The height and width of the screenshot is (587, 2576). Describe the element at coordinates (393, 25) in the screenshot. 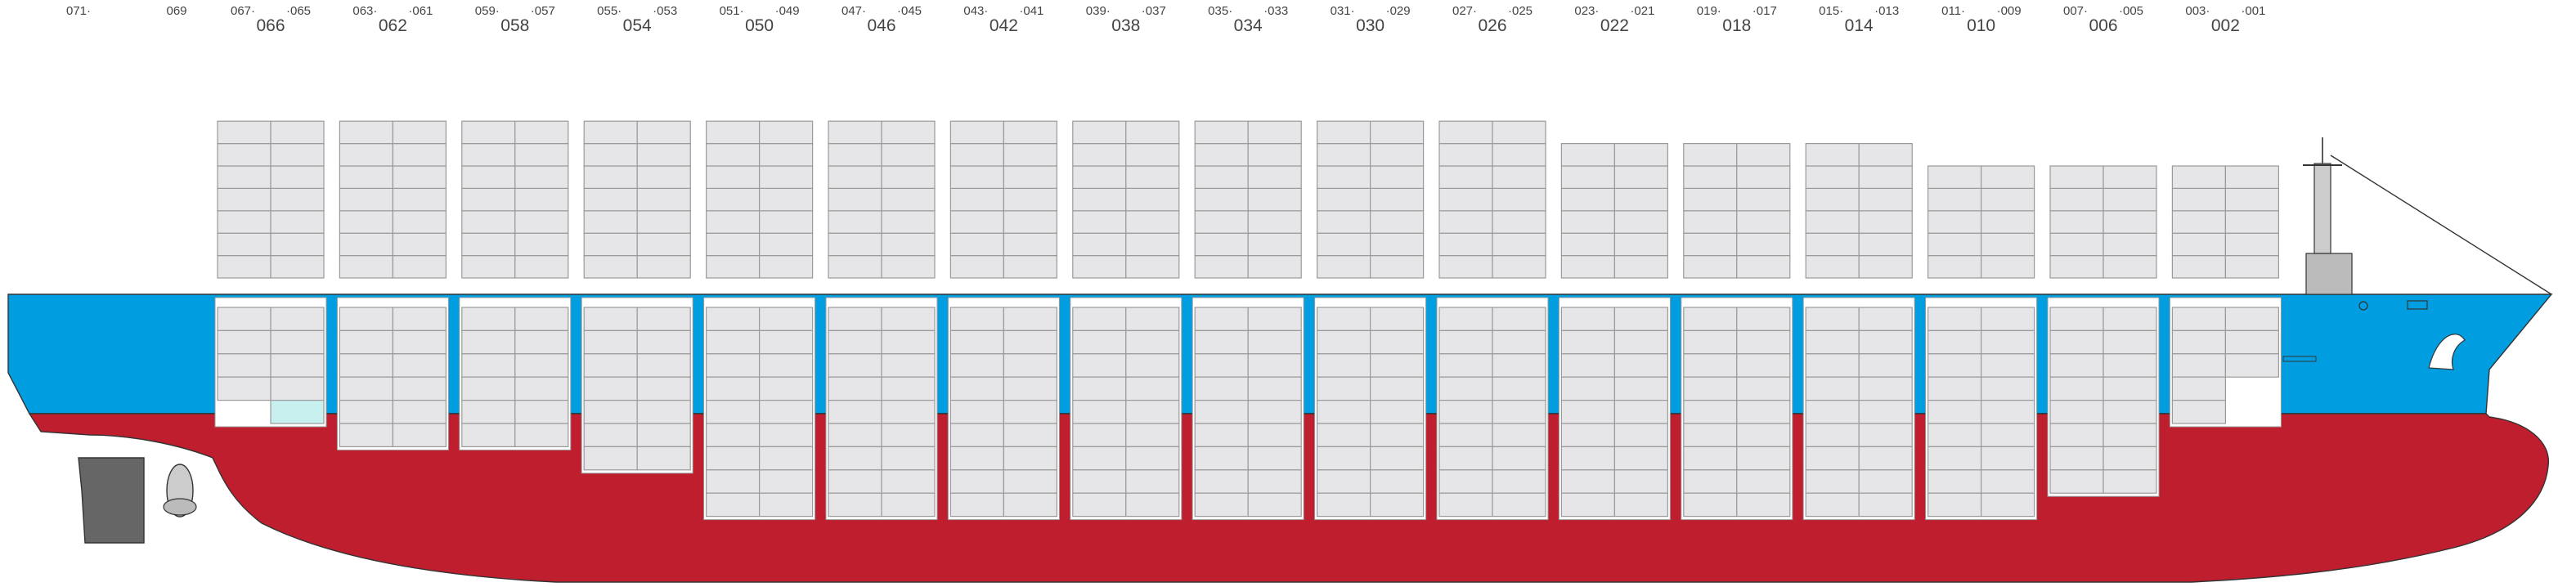

I see `bay-number: 062` at that location.